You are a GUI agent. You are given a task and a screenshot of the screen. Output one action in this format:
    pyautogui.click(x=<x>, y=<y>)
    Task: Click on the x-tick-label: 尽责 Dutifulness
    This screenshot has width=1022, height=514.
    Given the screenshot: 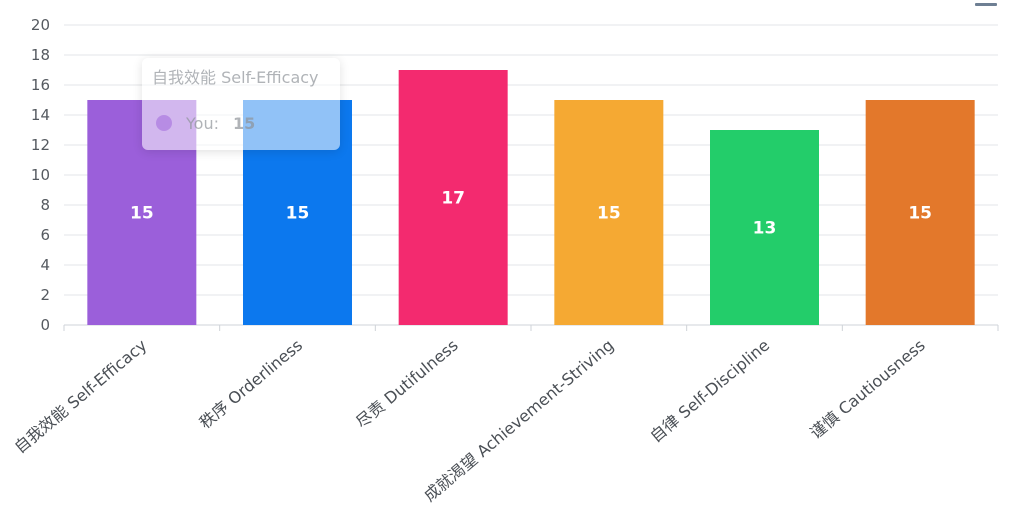 What is the action you would take?
    pyautogui.click(x=407, y=384)
    